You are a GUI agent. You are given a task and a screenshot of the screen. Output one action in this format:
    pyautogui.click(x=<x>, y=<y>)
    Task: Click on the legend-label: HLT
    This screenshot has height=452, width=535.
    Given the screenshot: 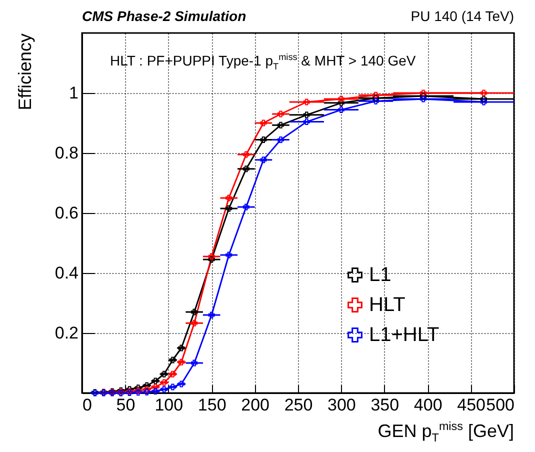 What is the action you would take?
    pyautogui.click(x=387, y=305)
    